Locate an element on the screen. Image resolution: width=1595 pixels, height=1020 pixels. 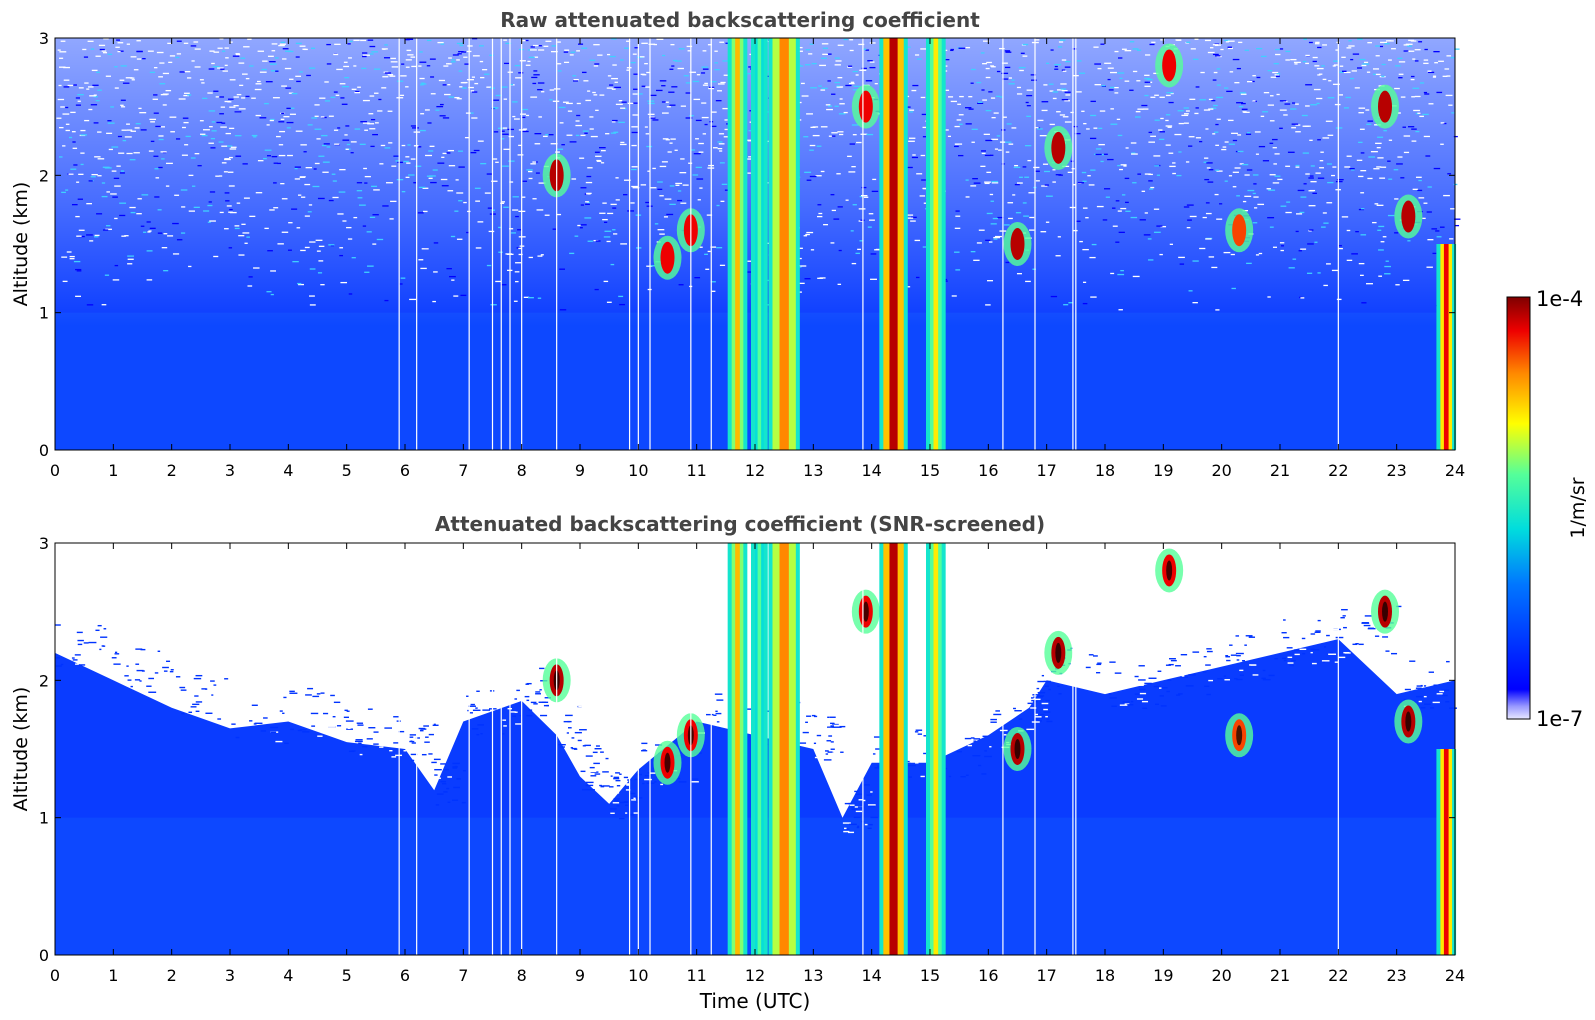
x-tick-label: 15 is located at coordinates (930, 975).